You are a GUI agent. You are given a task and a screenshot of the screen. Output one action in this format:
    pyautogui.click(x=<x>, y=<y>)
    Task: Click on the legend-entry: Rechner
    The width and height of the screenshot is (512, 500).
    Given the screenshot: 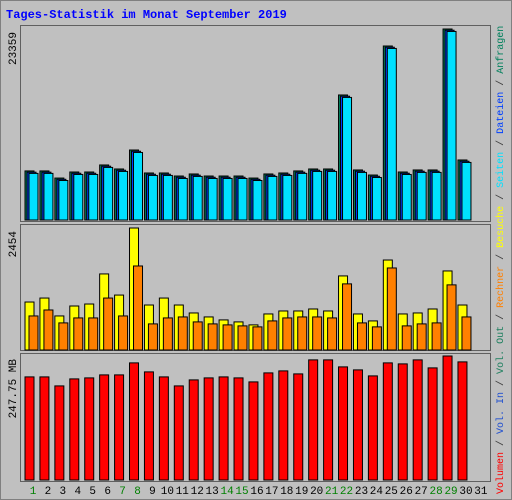 What is the action you would take?
    pyautogui.click(x=501, y=287)
    